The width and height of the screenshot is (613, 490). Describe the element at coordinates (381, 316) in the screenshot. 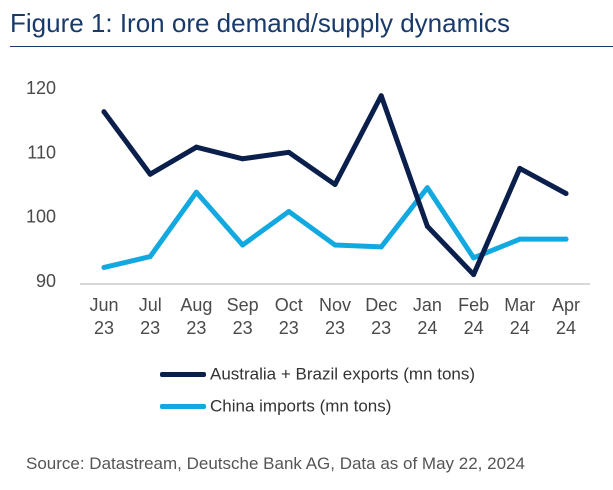

I see `x-tick-label: Dec 23` at that location.